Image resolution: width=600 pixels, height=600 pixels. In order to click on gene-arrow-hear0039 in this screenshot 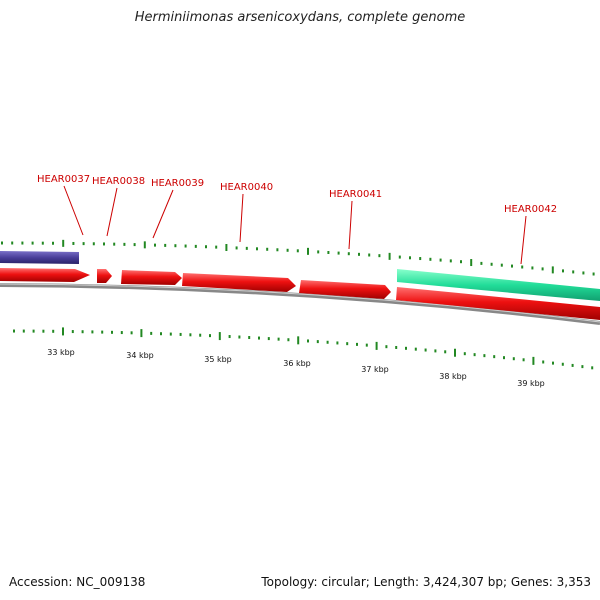, I will do `click(151, 277)`.